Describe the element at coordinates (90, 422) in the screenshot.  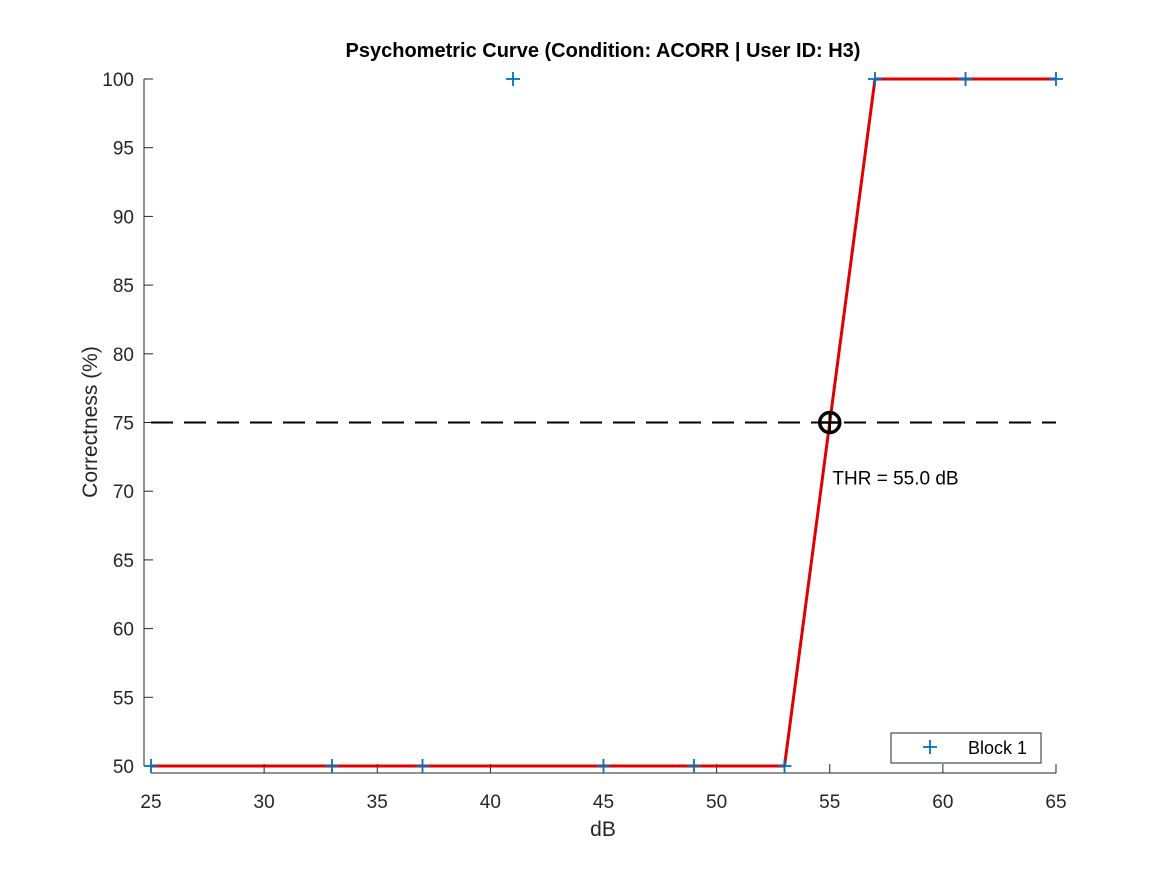
I see `y-axis-label: Correctness (%)` at that location.